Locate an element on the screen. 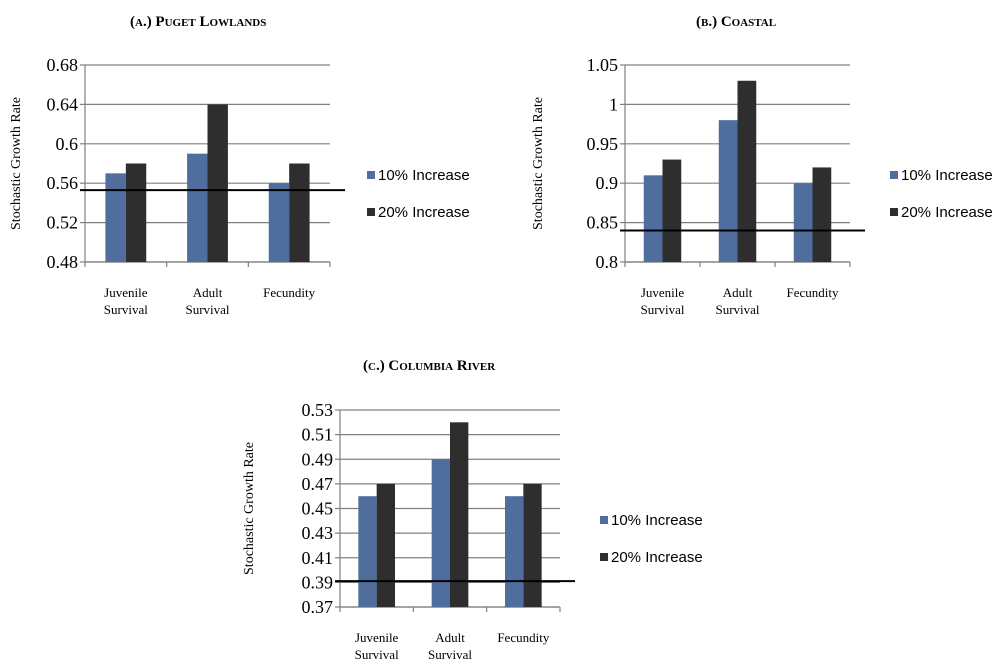  y-tick-label: 0.37 is located at coordinates (318, 607).